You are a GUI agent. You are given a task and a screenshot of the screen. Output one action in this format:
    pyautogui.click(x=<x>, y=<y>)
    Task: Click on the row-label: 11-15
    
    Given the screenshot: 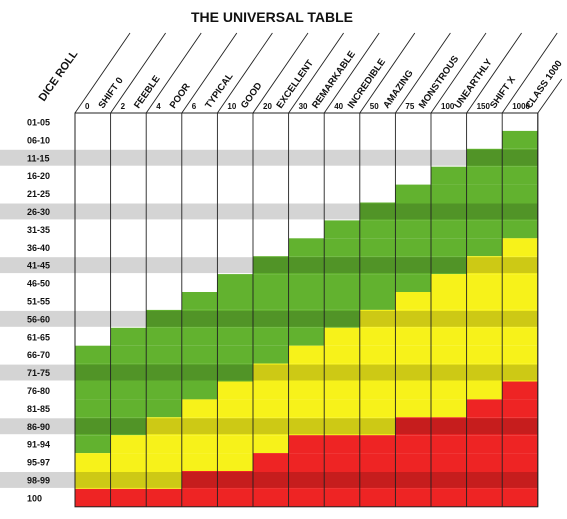 What is the action you would take?
    pyautogui.click(x=38, y=158)
    